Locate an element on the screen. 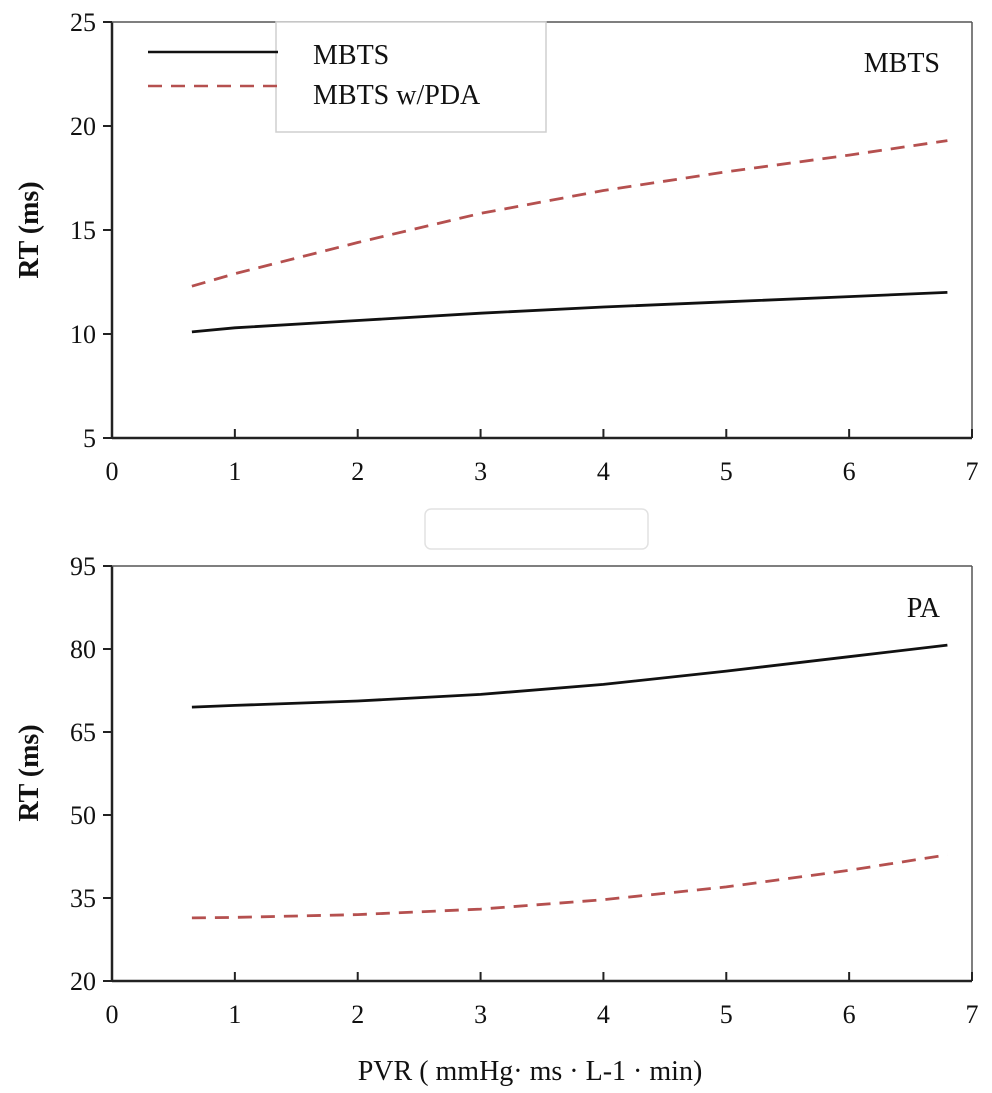 This screenshot has width=992, height=1093. panel-label-mbts: MBTS is located at coordinates (902, 63).